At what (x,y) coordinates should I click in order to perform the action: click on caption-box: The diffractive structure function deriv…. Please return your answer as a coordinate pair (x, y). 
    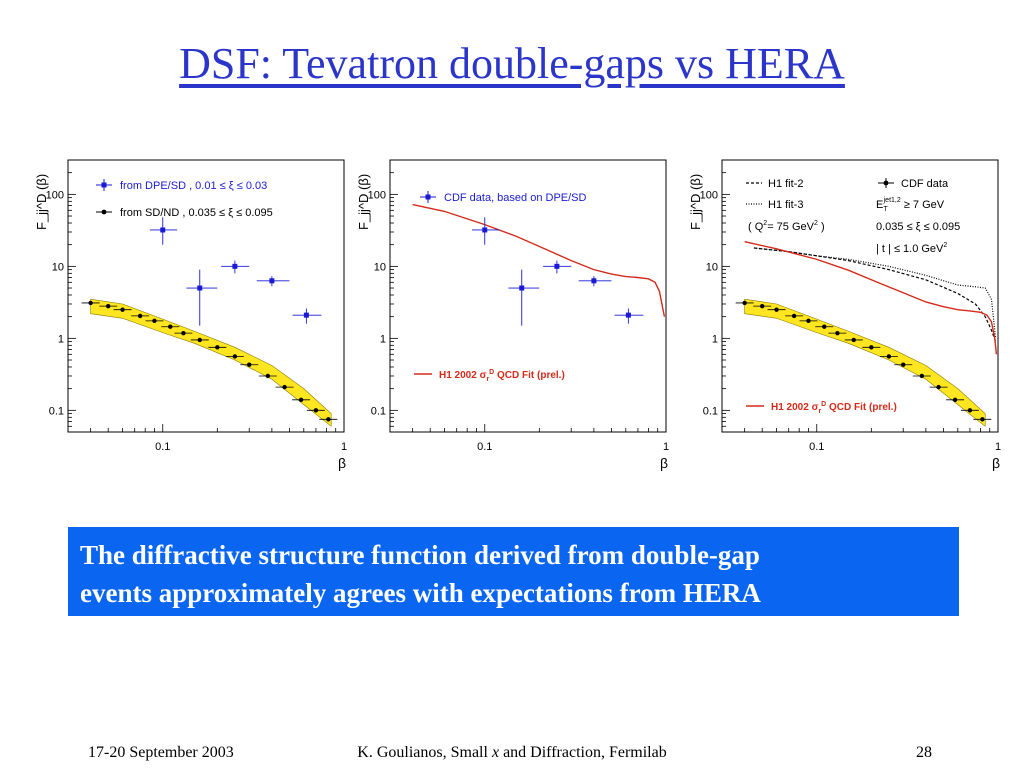
    Looking at the image, I should click on (513, 571).